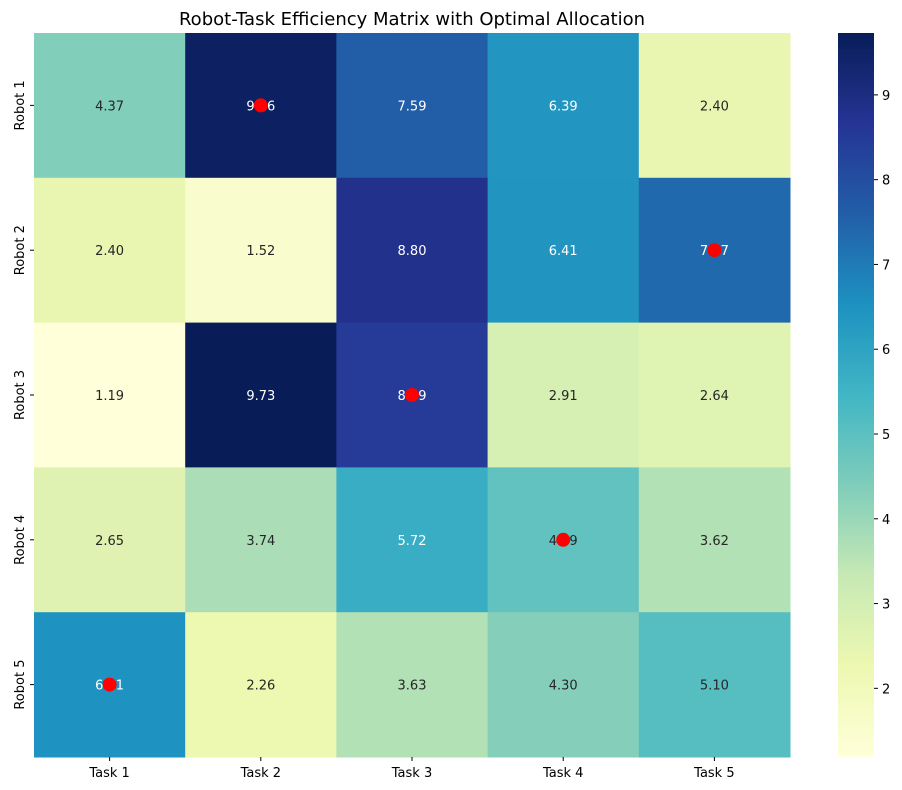  Describe the element at coordinates (562, 773) in the screenshot. I see `x-tick-label: Task 4` at that location.